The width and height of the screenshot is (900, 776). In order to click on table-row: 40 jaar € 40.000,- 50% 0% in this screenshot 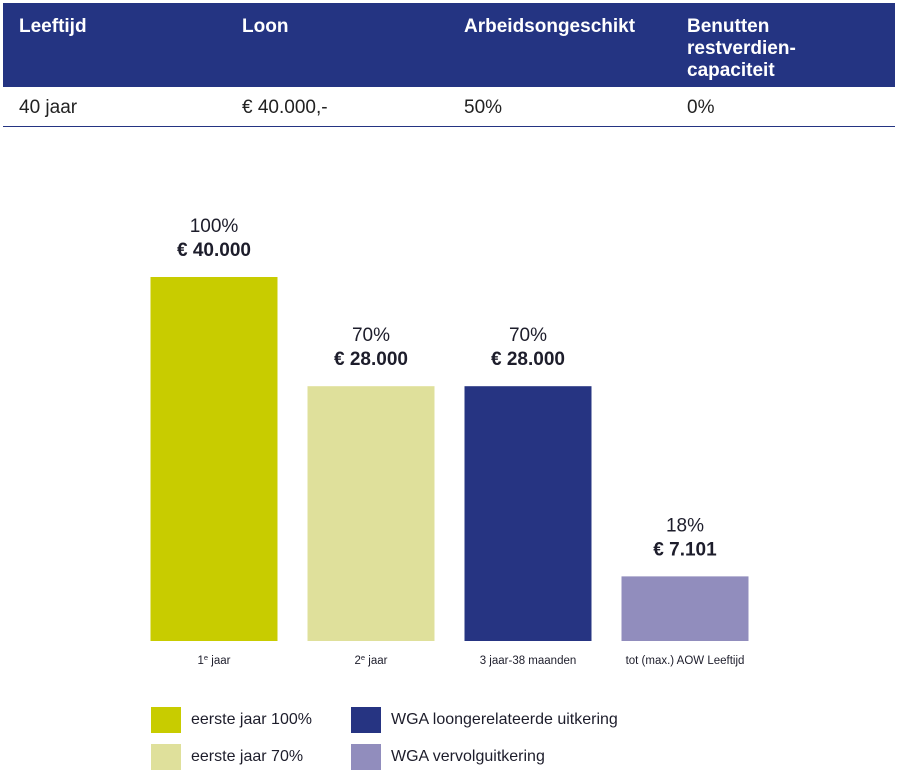, I will do `click(449, 107)`.